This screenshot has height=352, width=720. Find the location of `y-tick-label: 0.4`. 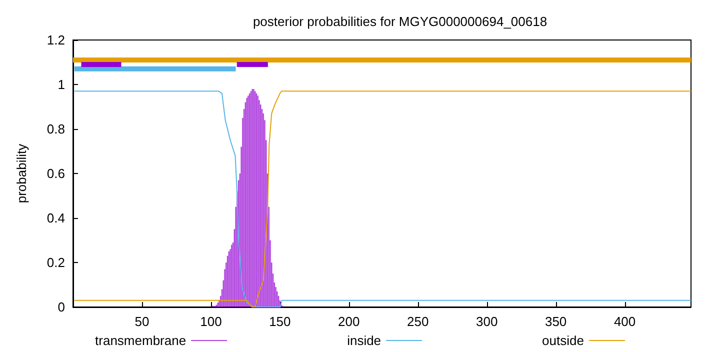

y-tick-label: 0.4 is located at coordinates (55, 218).